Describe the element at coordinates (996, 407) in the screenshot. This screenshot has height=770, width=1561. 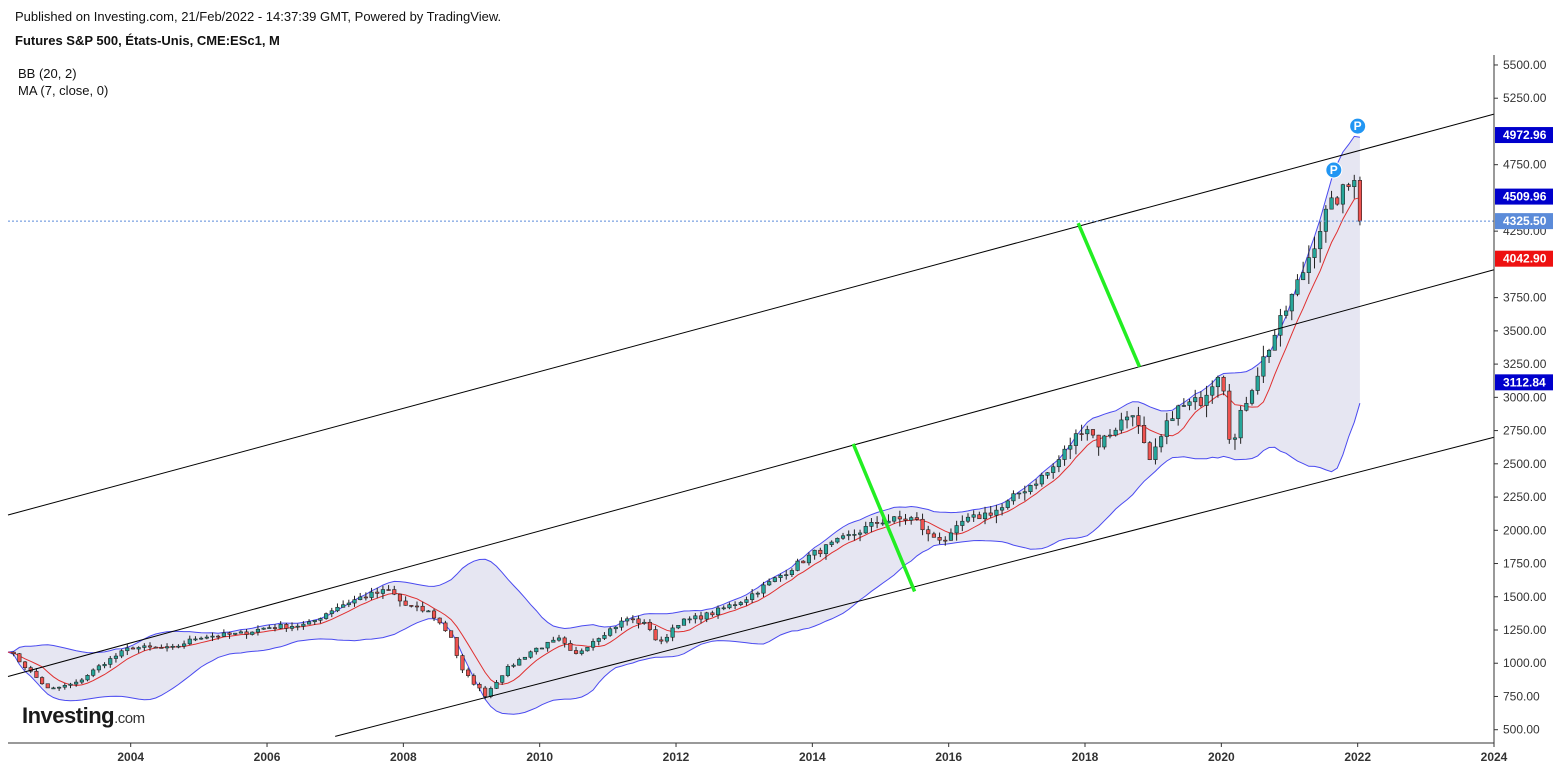
I see `green-markers` at that location.